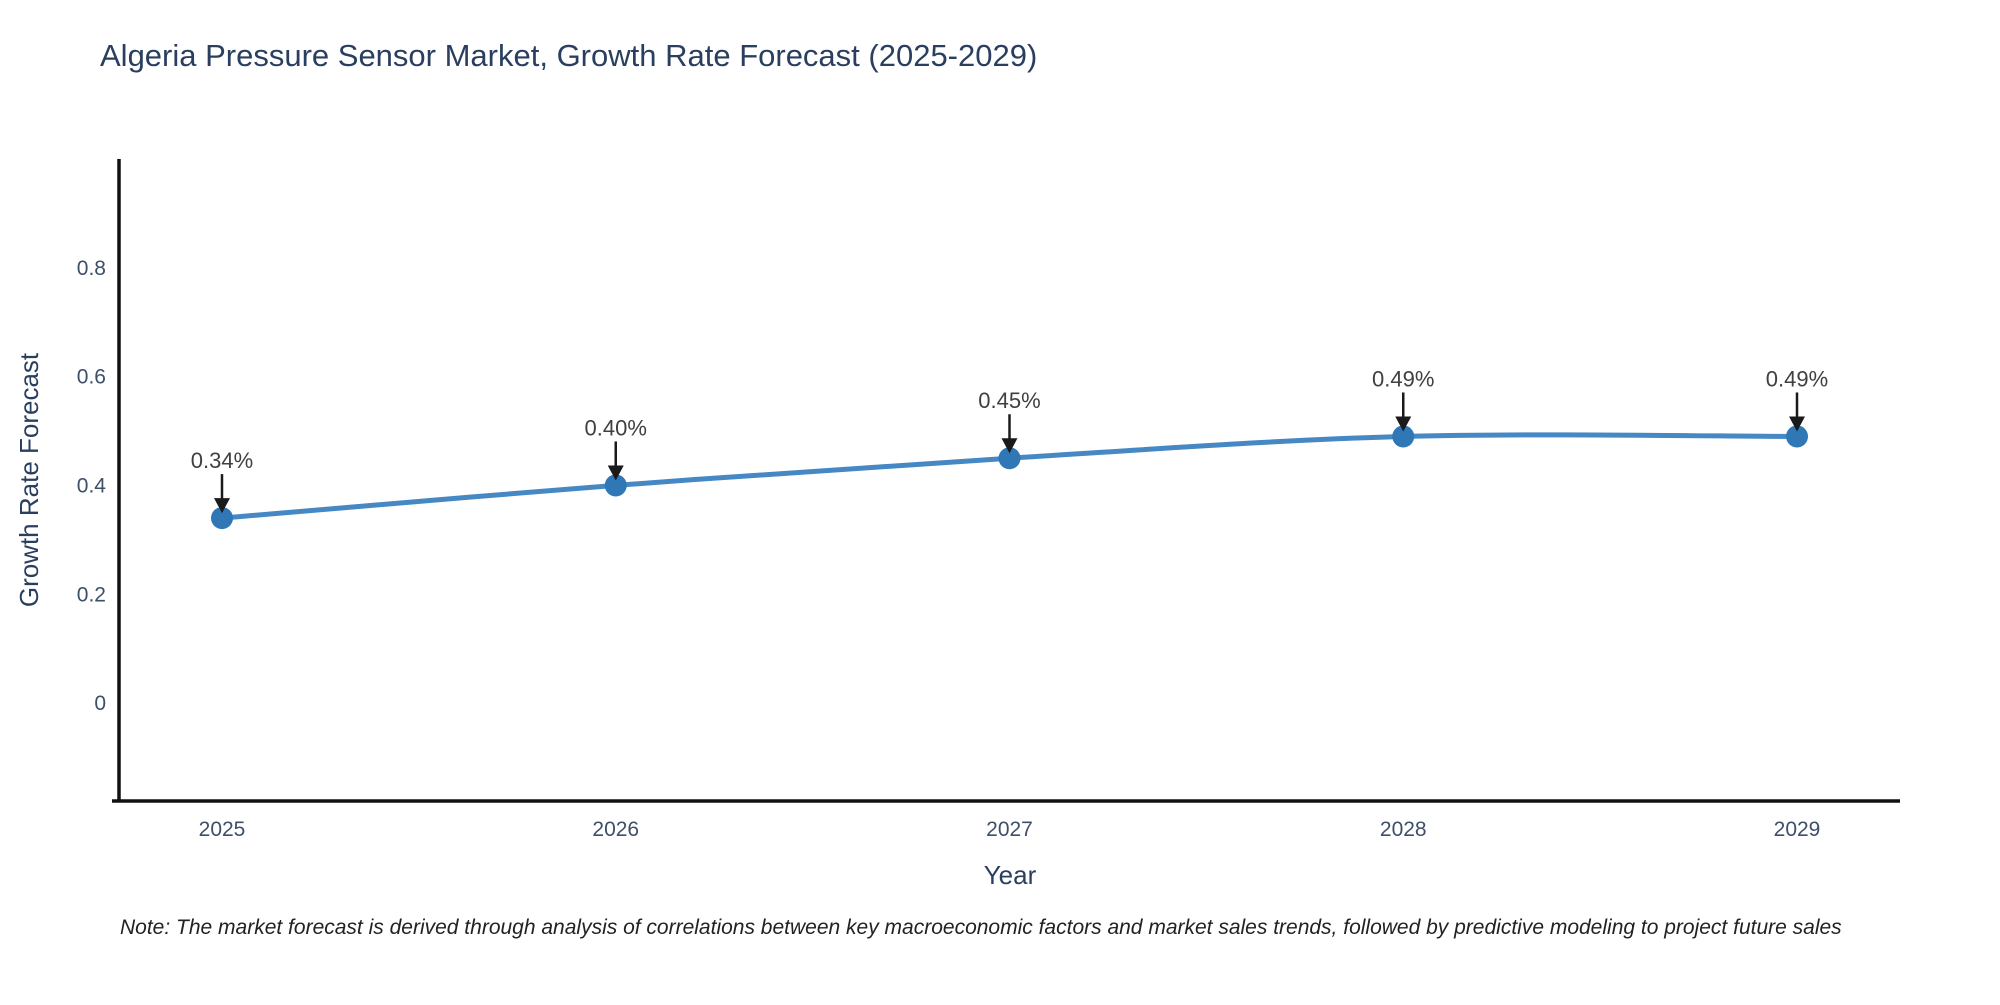 This screenshot has height=1005, width=2000. I want to click on x-tick-label: 2029, so click(1797, 829).